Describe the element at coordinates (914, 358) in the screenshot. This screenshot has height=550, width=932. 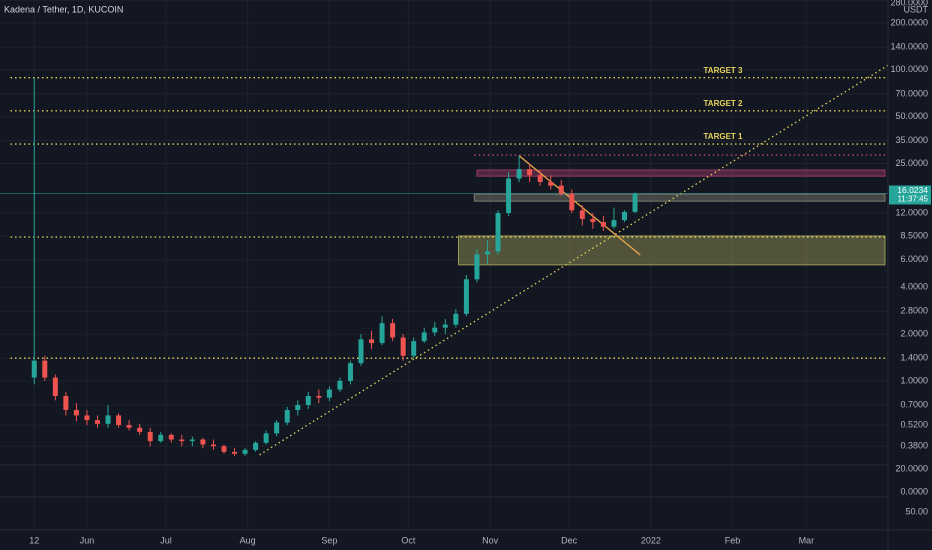
I see `y-tick-label: 1.4000` at that location.